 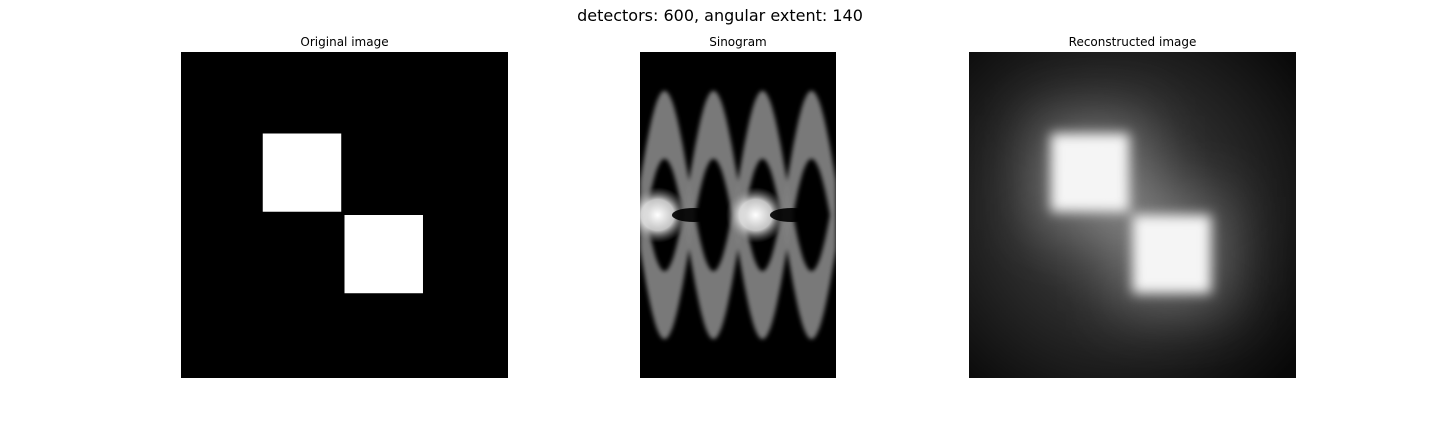 I want to click on reconstructed-image-title: Reconstructed image, so click(x=1132, y=42).